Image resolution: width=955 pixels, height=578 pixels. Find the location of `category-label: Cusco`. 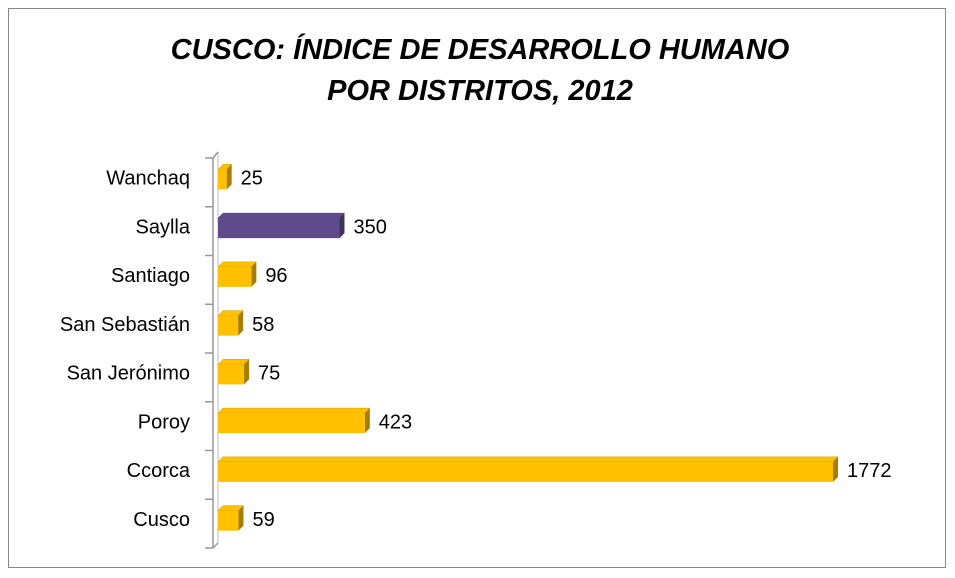

category-label: Cusco is located at coordinates (161, 520).